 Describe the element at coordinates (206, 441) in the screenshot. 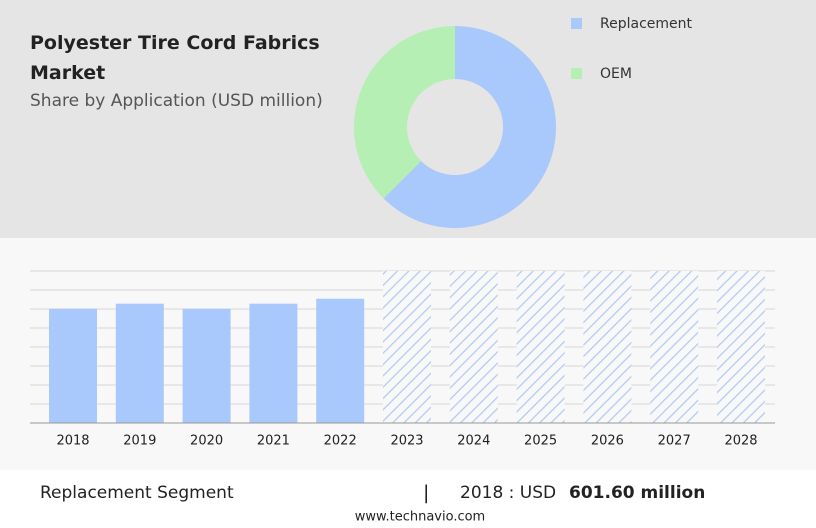

I see `x-tick-label: 2020` at that location.